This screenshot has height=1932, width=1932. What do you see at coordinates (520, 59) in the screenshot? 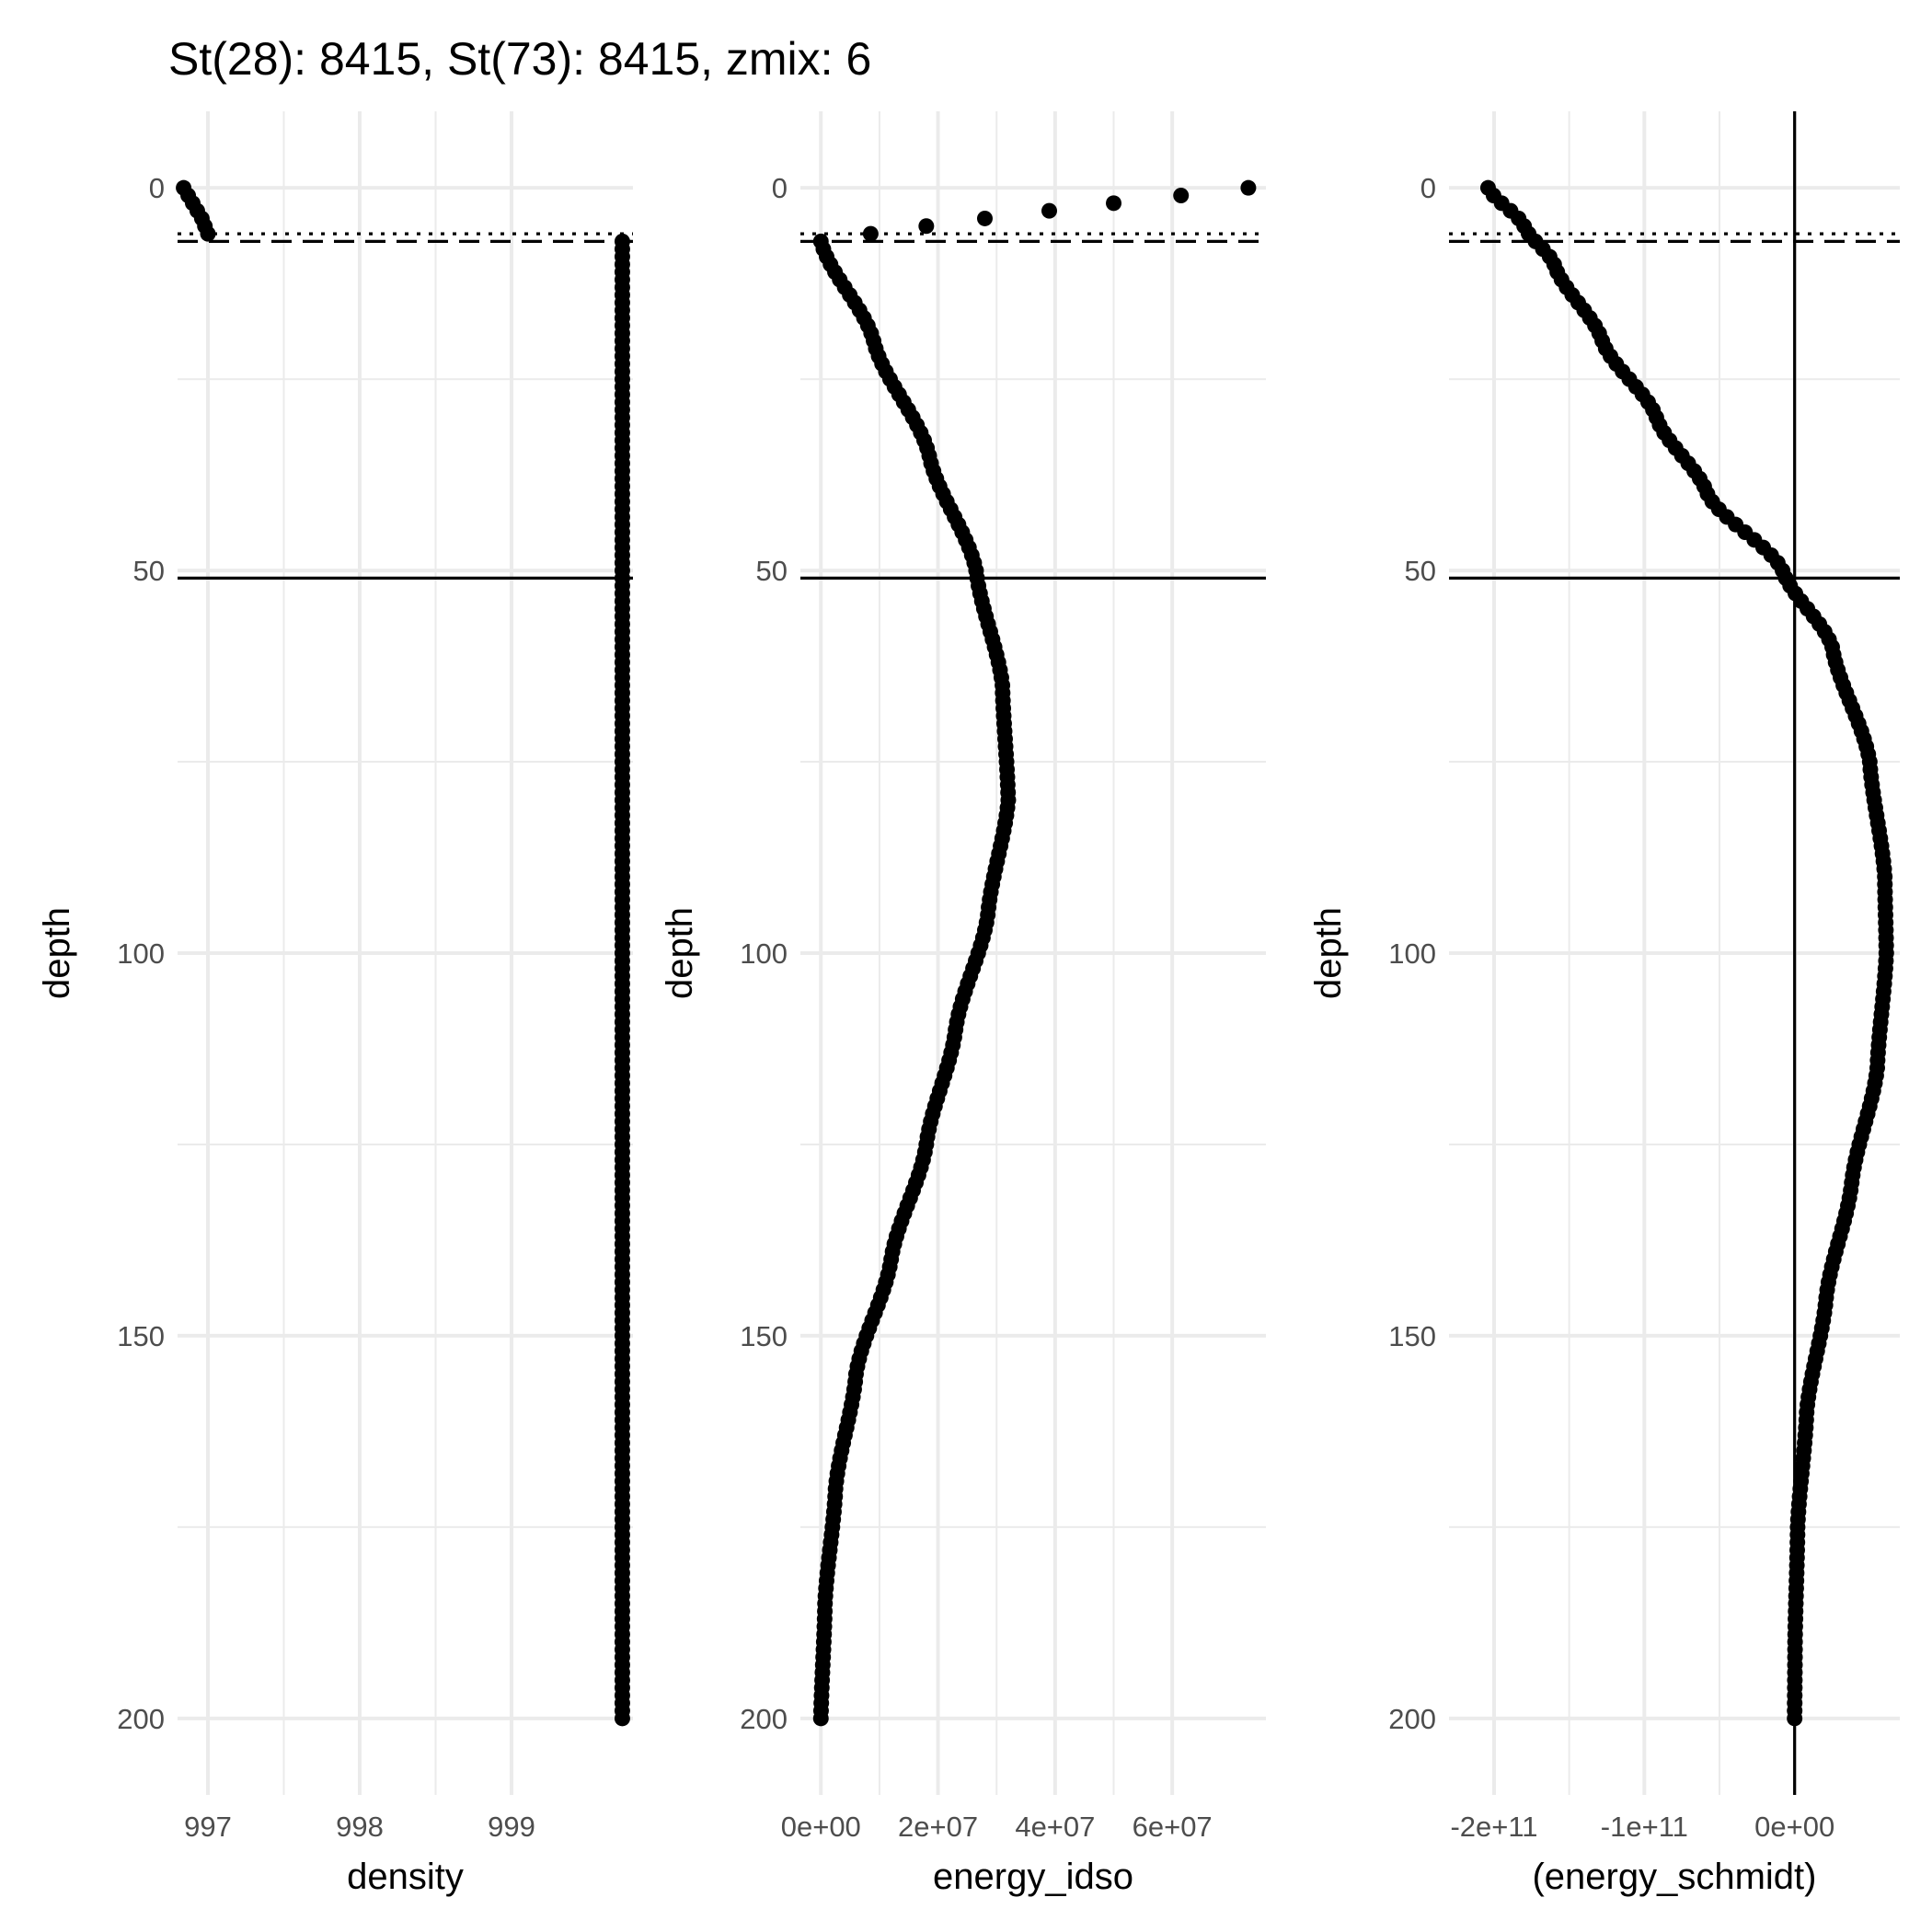
I see `figure-title: St(28): 8415, St(73): 8415, zmix: 6` at bounding box center [520, 59].